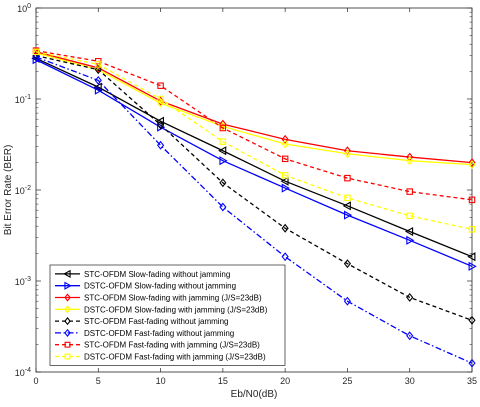  What do you see at coordinates (254, 394) in the screenshot?
I see `x-axis-label: Eb/N0(dB)` at bounding box center [254, 394].